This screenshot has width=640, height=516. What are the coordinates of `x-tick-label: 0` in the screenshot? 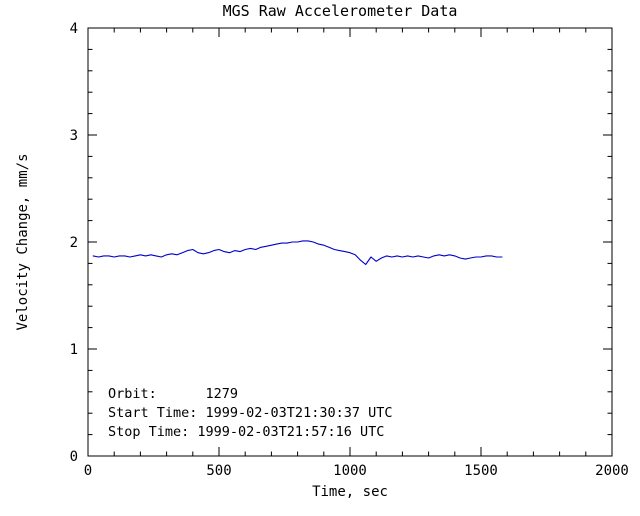 It's located at (88, 471).